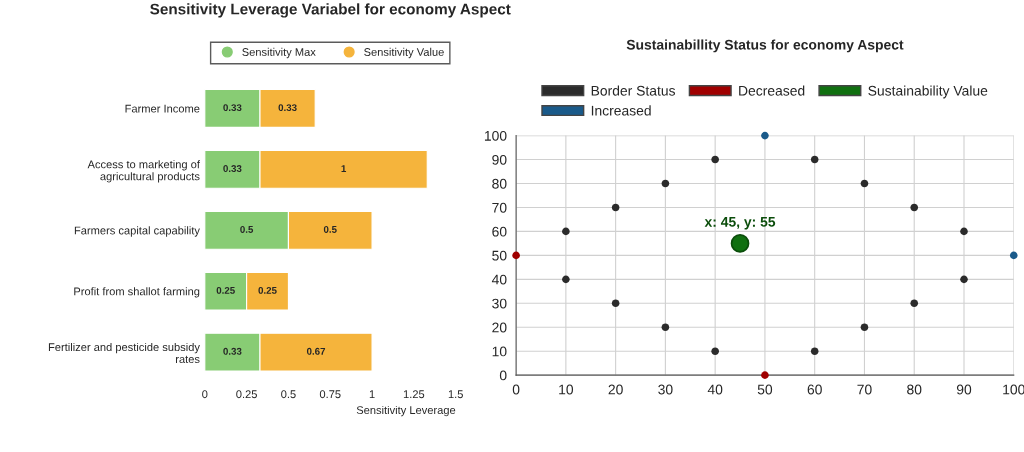  What do you see at coordinates (124, 353) in the screenshot?
I see `y-tick-label: Fertilizer and pesticide subsidy rates` at bounding box center [124, 353].